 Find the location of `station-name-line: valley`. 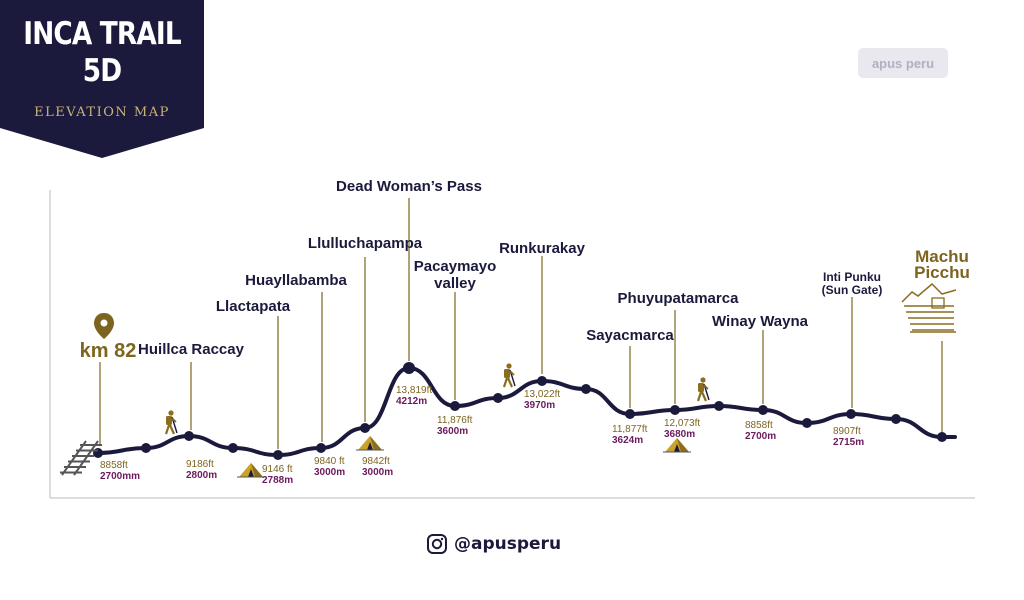

station-name-line: valley is located at coordinates (455, 283).